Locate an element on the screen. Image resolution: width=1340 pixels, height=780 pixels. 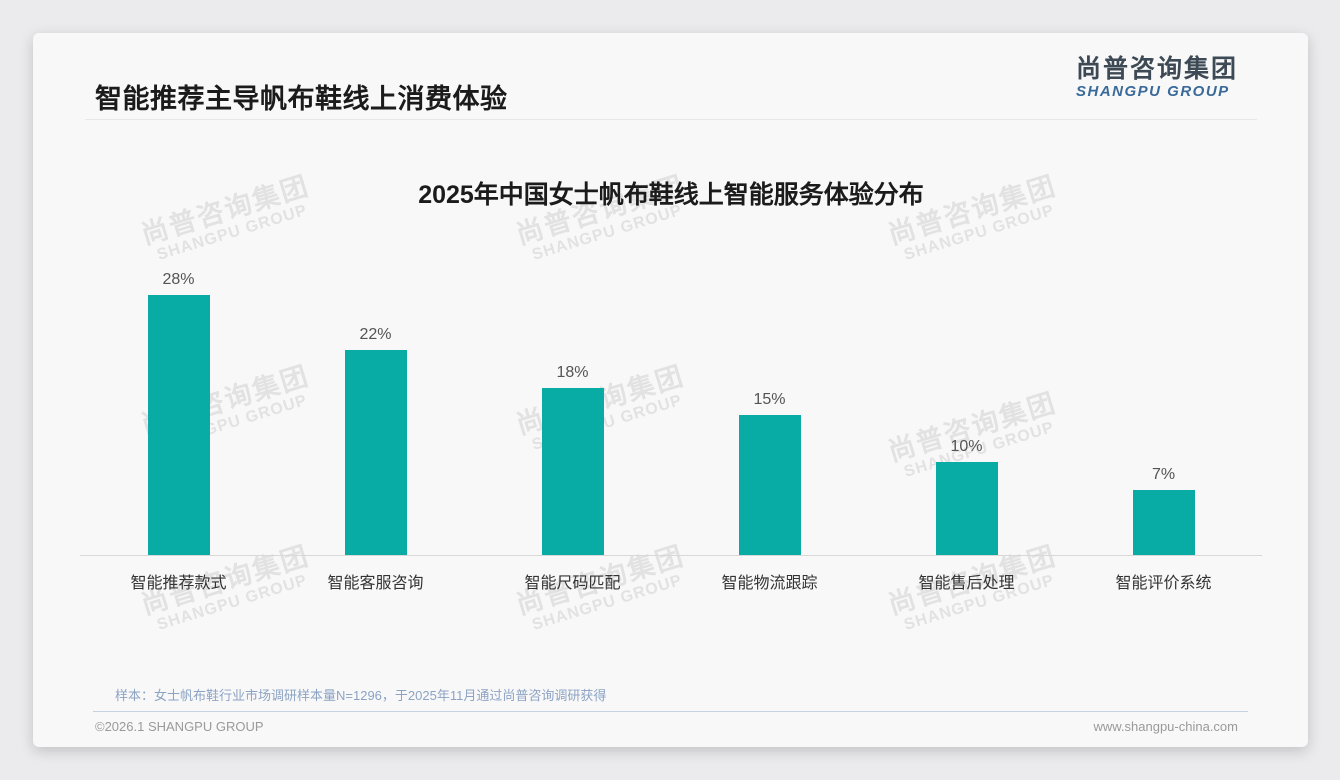
logo-chinese-text: 尚普咨询集团 is located at coordinates (1156, 69).